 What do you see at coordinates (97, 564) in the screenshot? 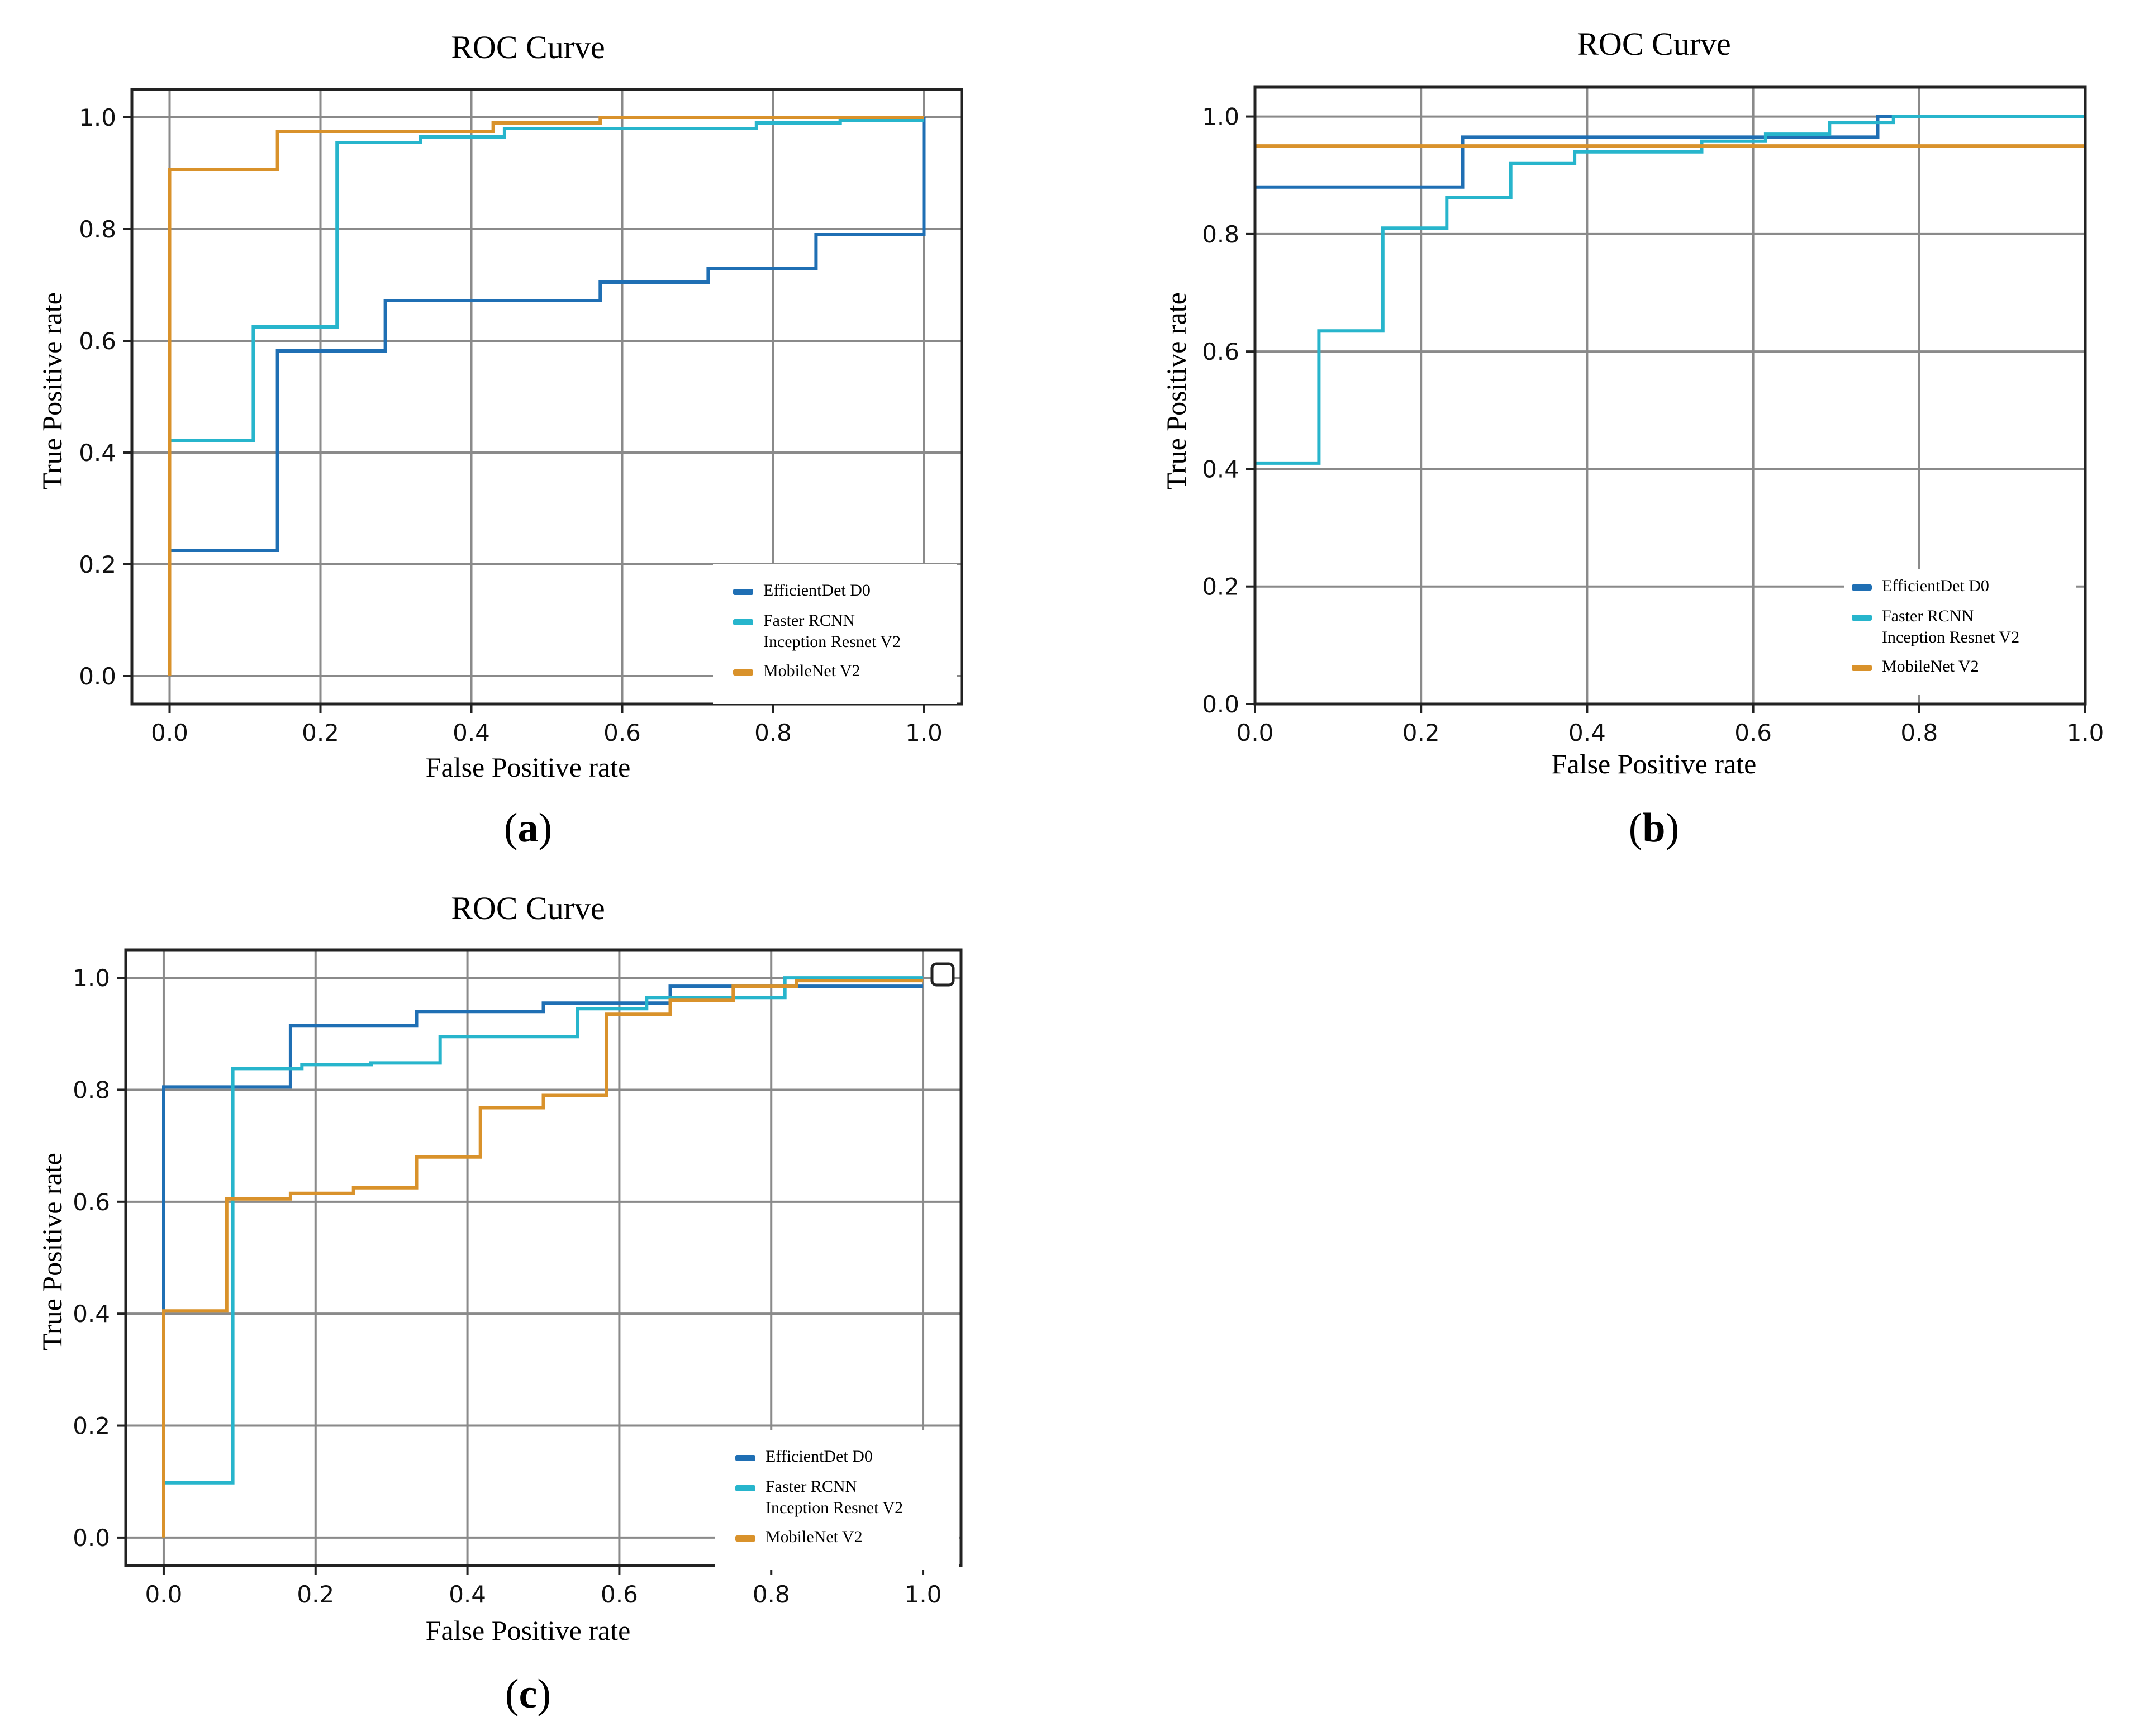
I see `y-tick-label-a-1: 0.2` at bounding box center [97, 564].